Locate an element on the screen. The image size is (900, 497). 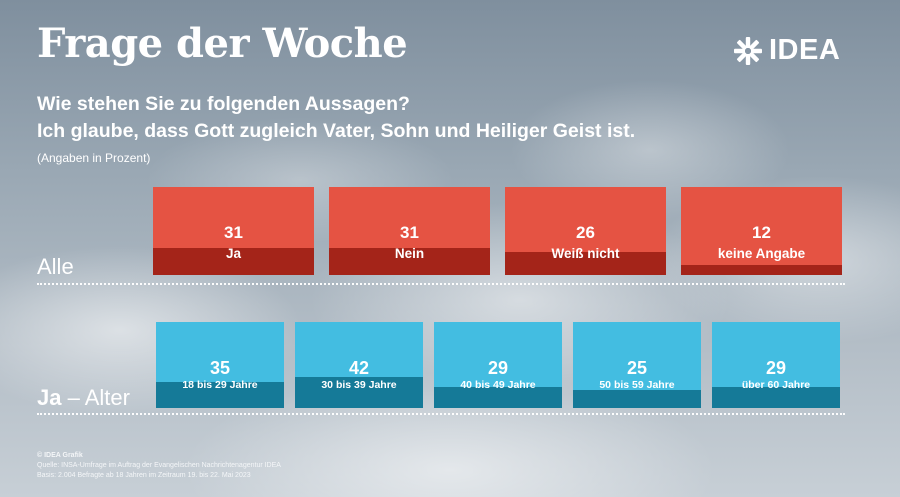
unit-note: (Angaben in Prozent) is located at coordinates (94, 158).